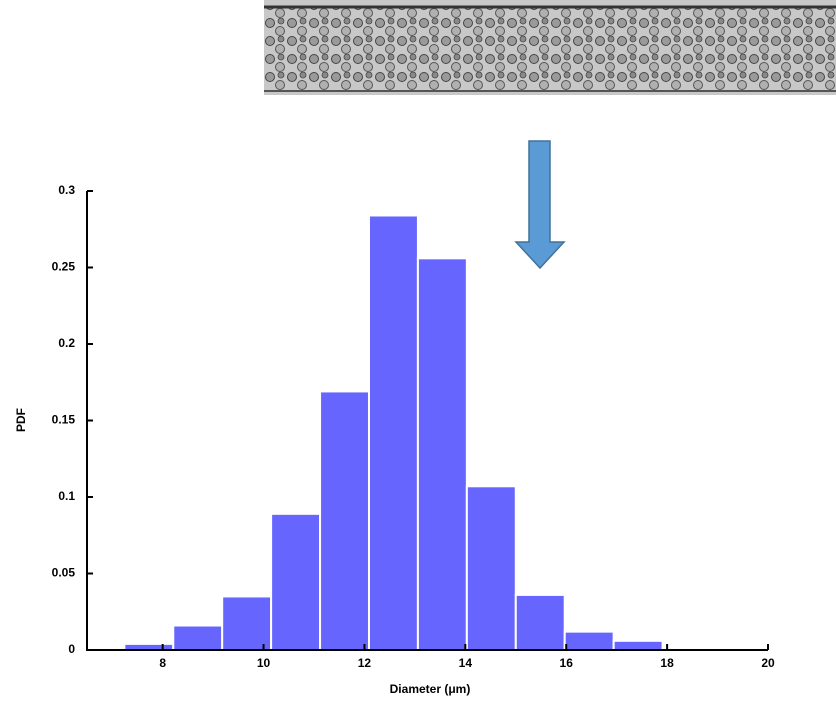  Describe the element at coordinates (66, 496) in the screenshot. I see `y-tick-label: 0.1` at that location.